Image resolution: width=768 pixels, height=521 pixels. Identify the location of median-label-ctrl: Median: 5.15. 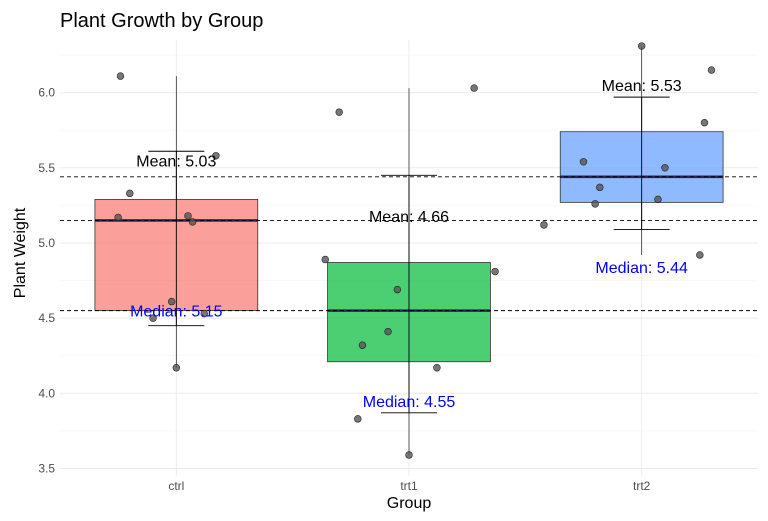
(176, 312).